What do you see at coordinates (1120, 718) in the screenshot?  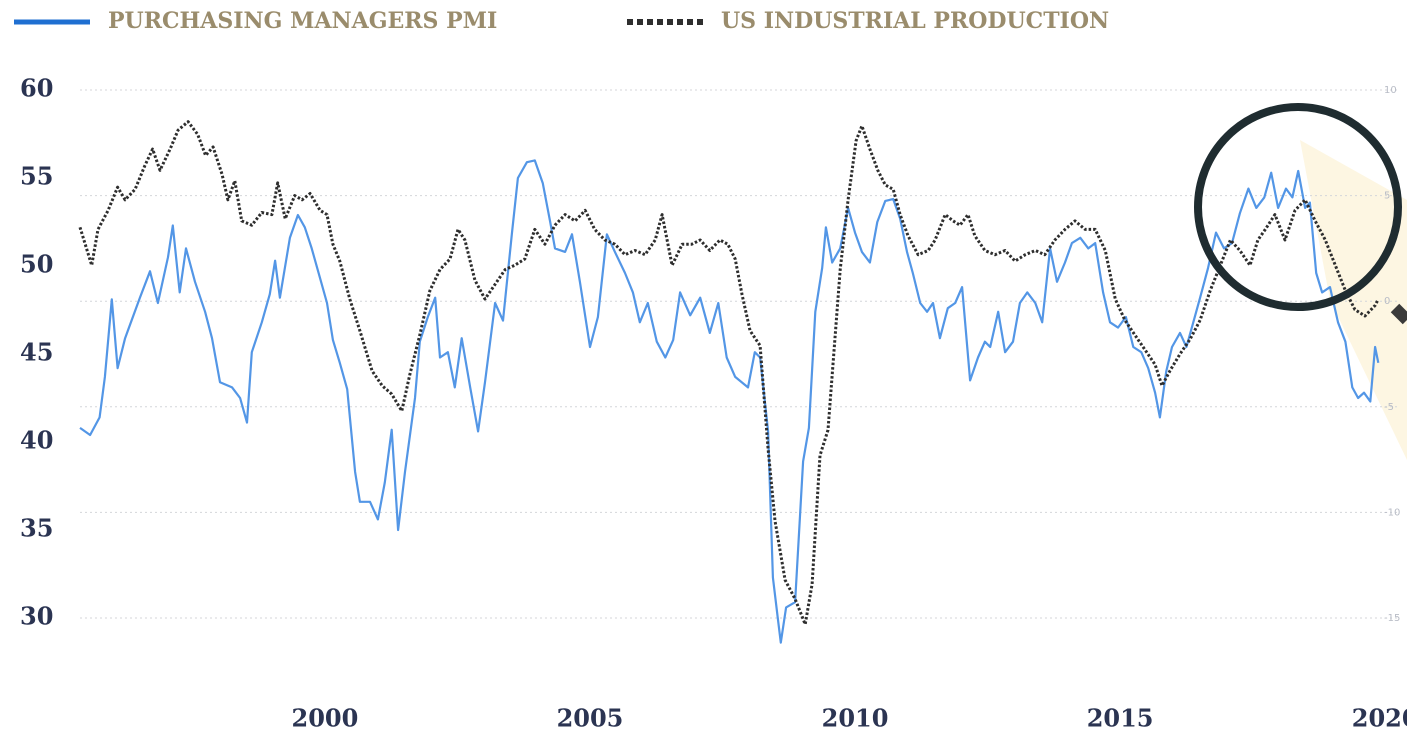 I see `x-tick-label: 2015` at bounding box center [1120, 718].